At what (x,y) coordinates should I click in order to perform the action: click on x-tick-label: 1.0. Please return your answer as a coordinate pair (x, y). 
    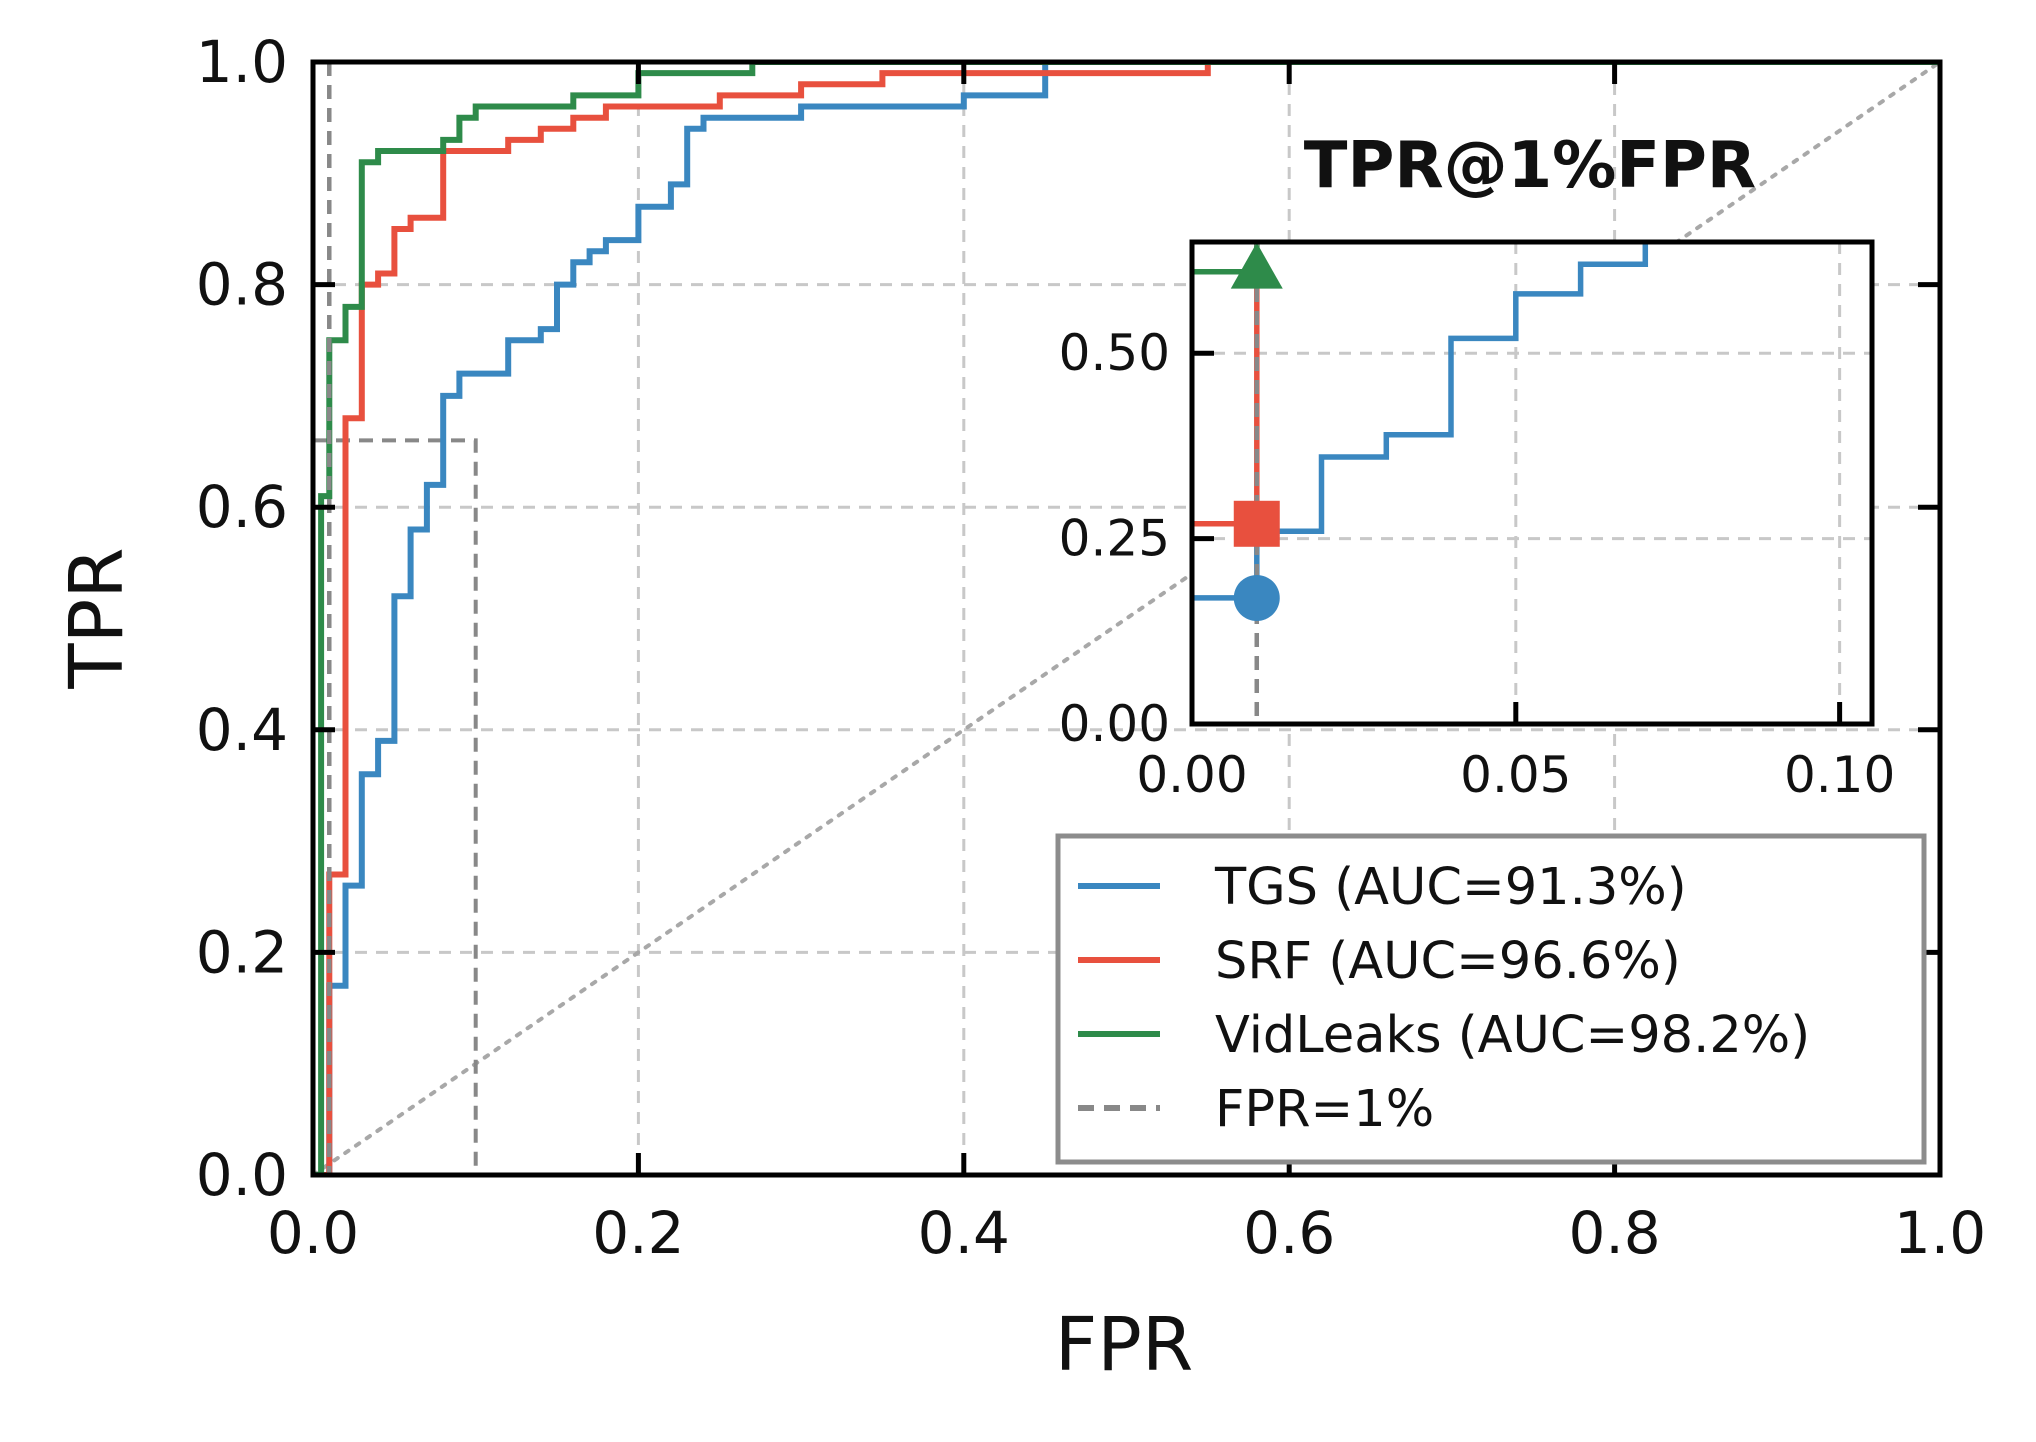
    Looking at the image, I should click on (1940, 1233).